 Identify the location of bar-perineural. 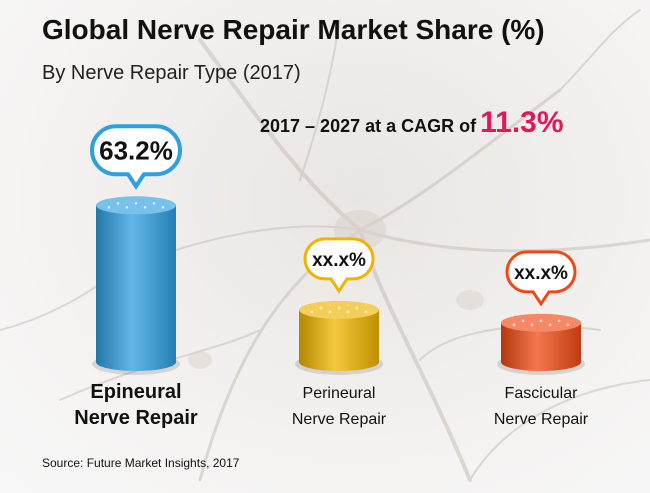
(339, 337).